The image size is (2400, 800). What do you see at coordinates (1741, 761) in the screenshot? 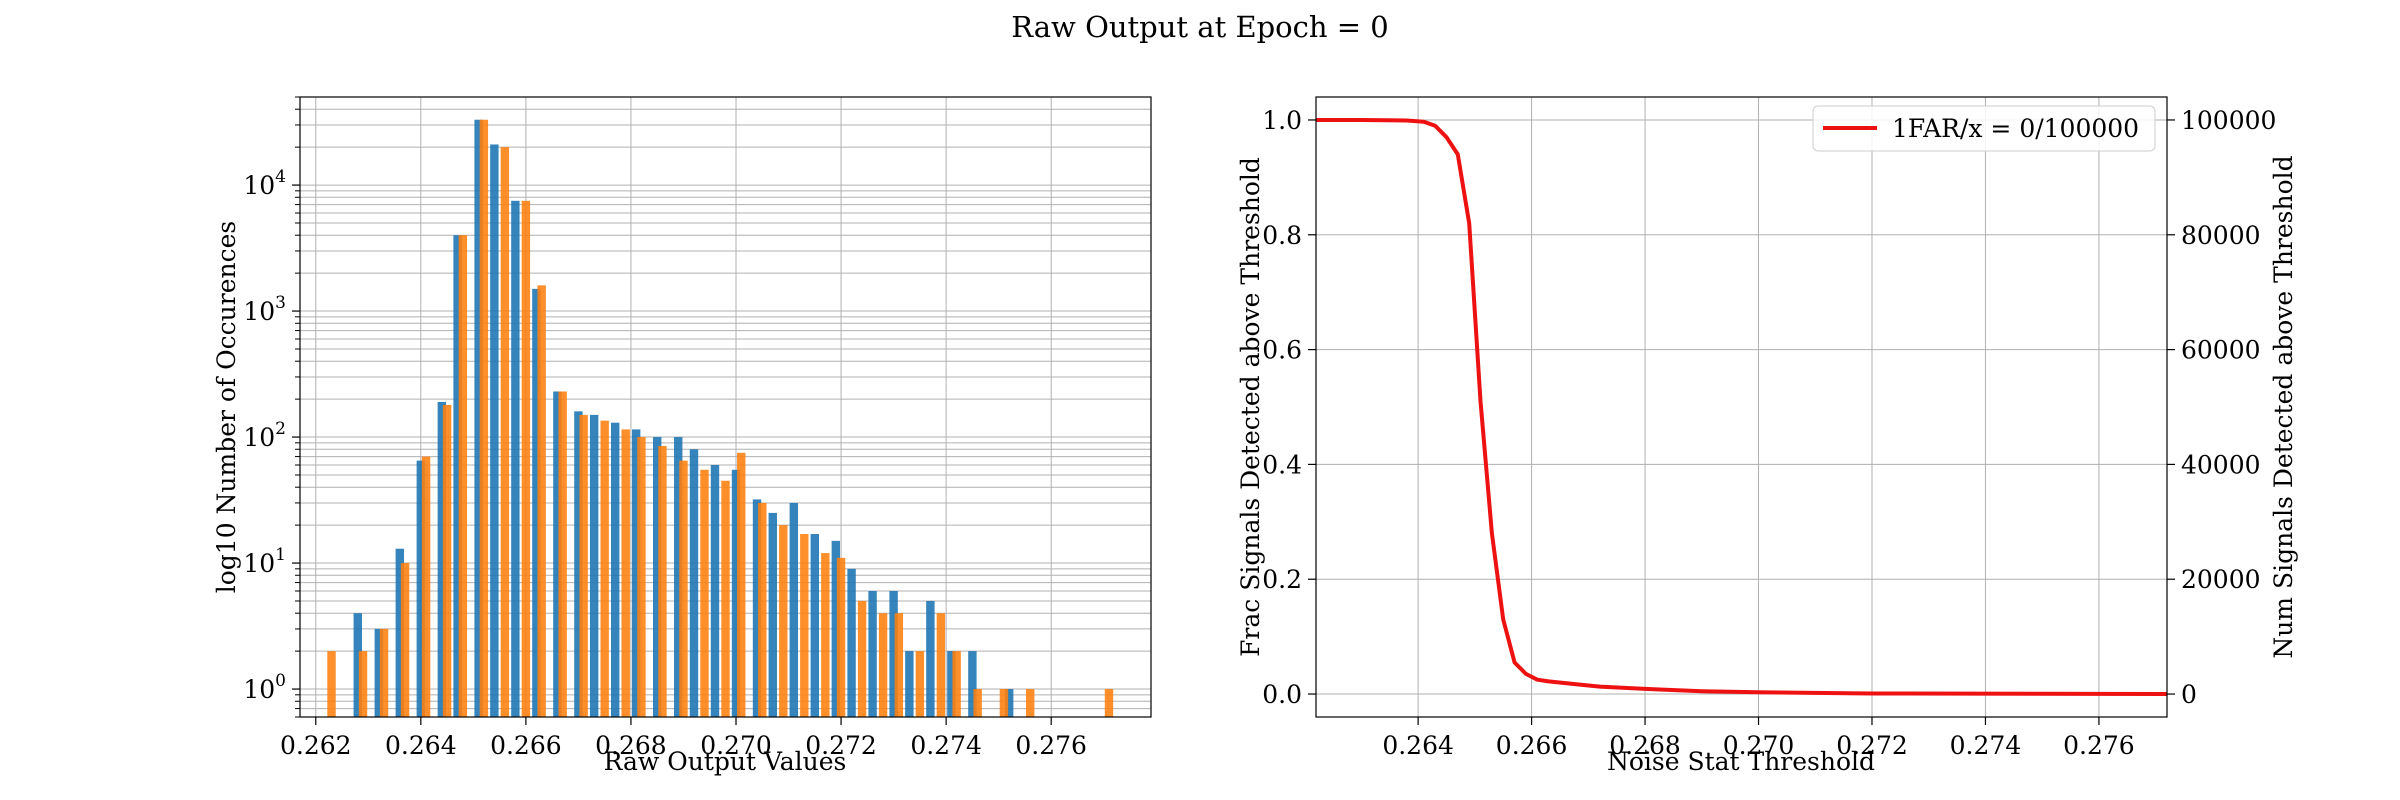
I see `line-x-label: Noise Stat Threshold` at bounding box center [1741, 761].